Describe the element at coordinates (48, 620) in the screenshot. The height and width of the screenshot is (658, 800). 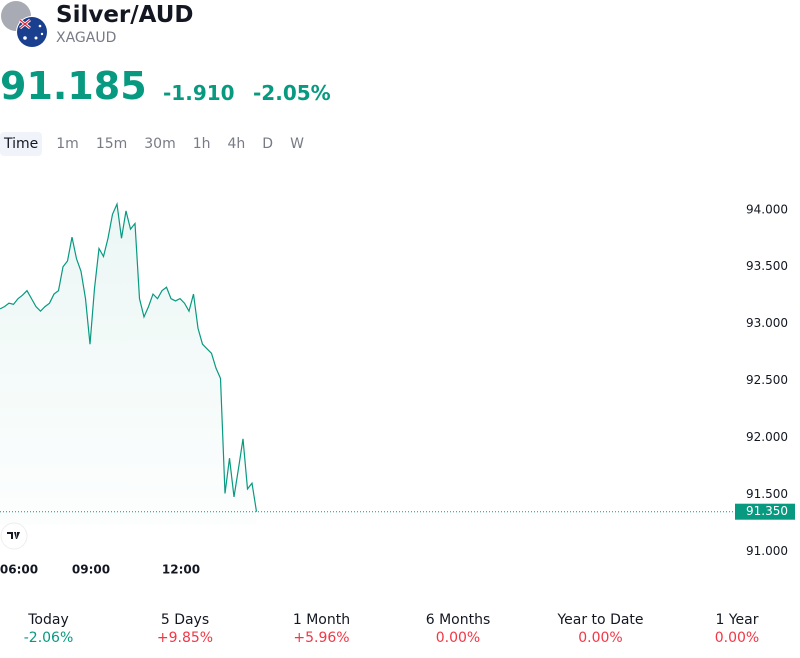
I see `performance-label: Today` at that location.